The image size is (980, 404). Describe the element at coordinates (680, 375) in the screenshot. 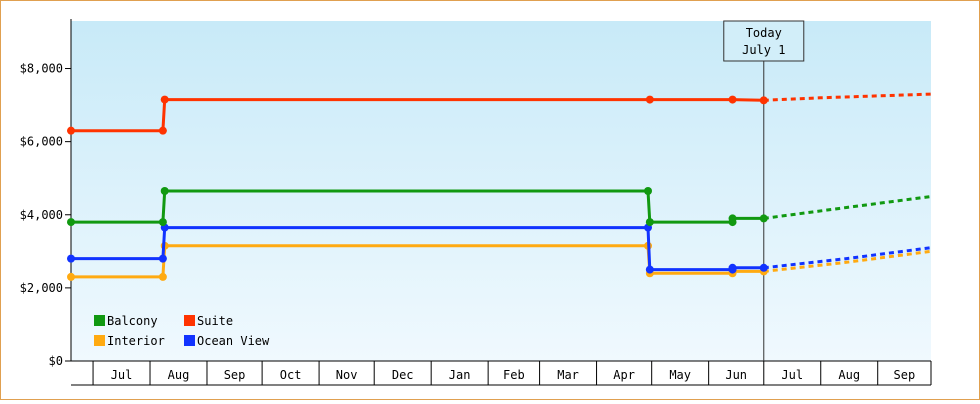

I see `x-tick-label: May` at that location.